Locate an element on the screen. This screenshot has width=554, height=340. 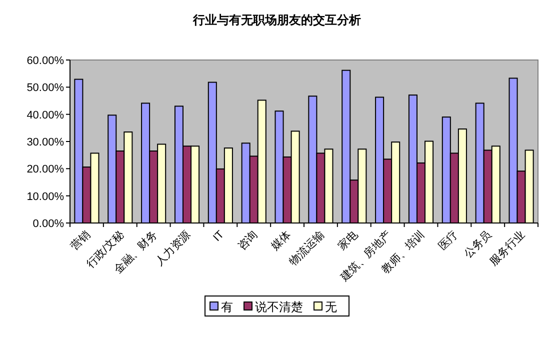
x-tick-label: 咨询 is located at coordinates (248, 240).